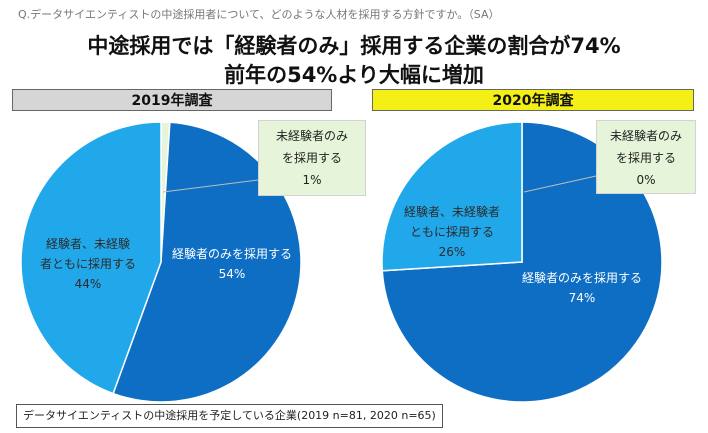  What do you see at coordinates (172, 100) in the screenshot?
I see `year-header-2019: 2019年調査` at bounding box center [172, 100].